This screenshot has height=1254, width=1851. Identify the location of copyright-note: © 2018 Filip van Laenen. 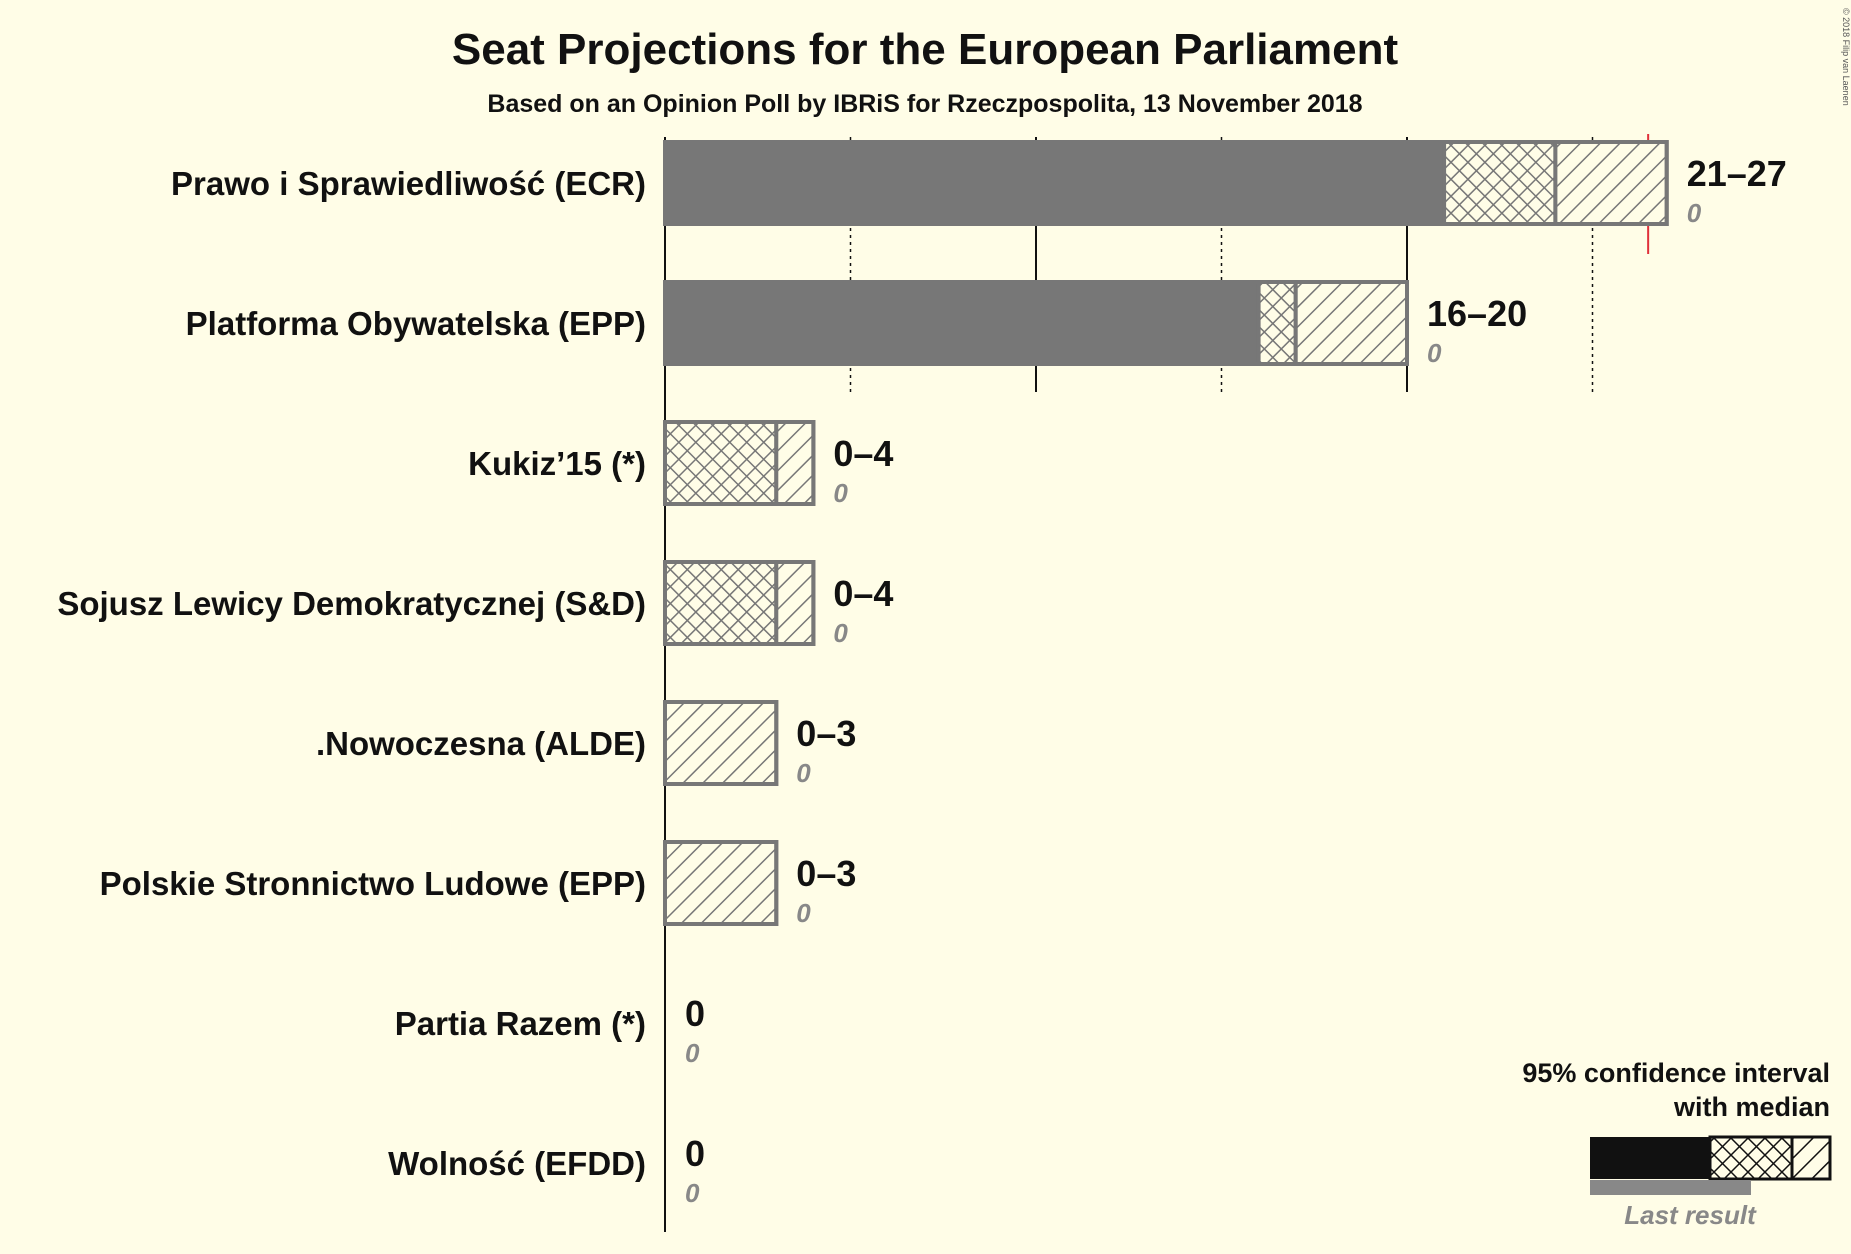
(1846, 57).